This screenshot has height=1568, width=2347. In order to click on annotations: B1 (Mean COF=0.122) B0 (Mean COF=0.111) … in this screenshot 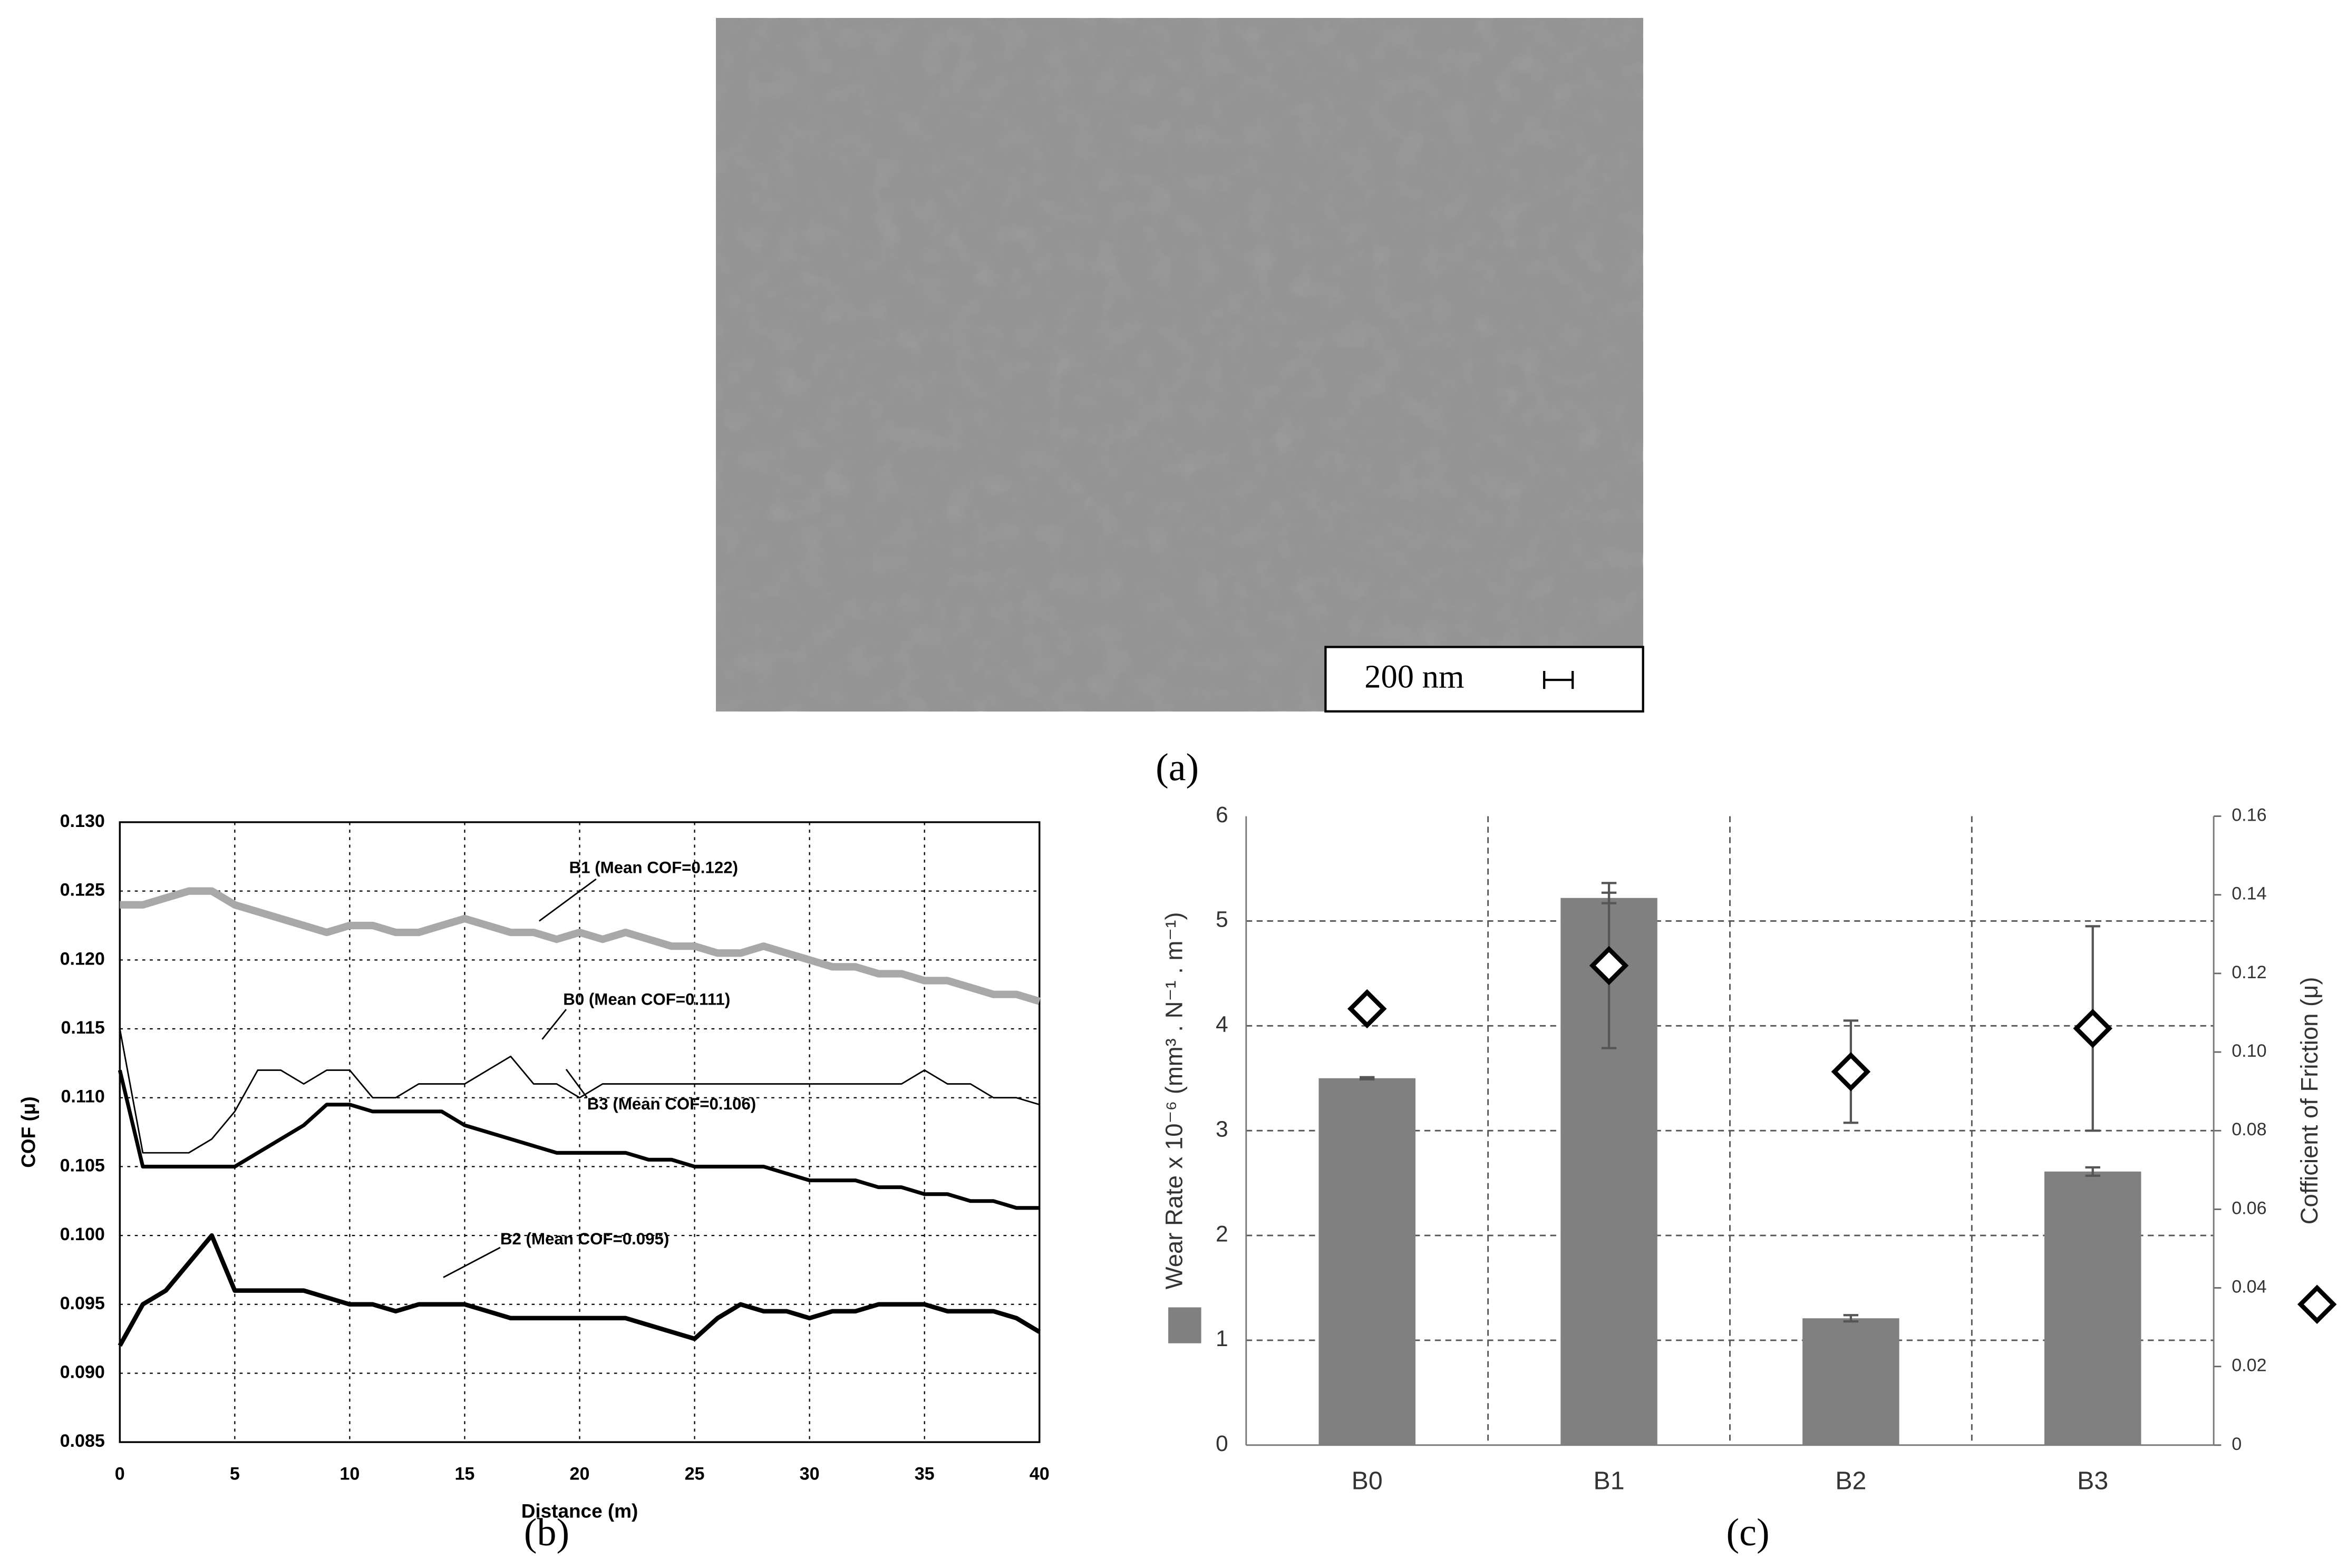, I will do `click(599, 1068)`.